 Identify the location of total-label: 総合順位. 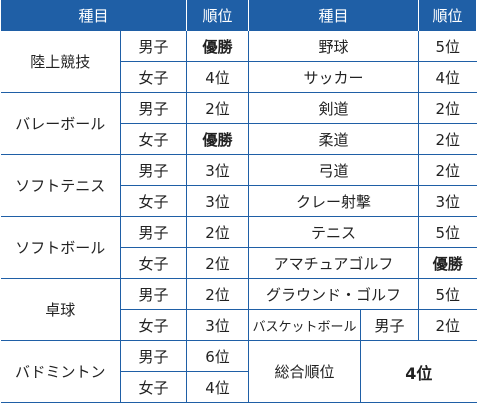
(305, 371).